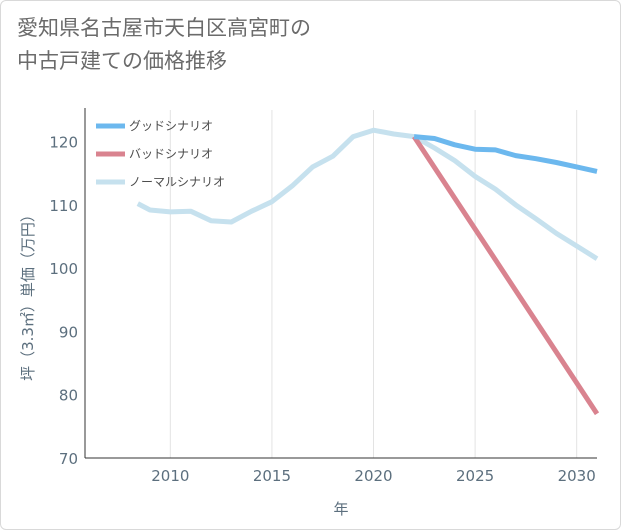 Image resolution: width=621 pixels, height=530 pixels. I want to click on legend-label-2: バッドシナリオ, so click(171, 154).